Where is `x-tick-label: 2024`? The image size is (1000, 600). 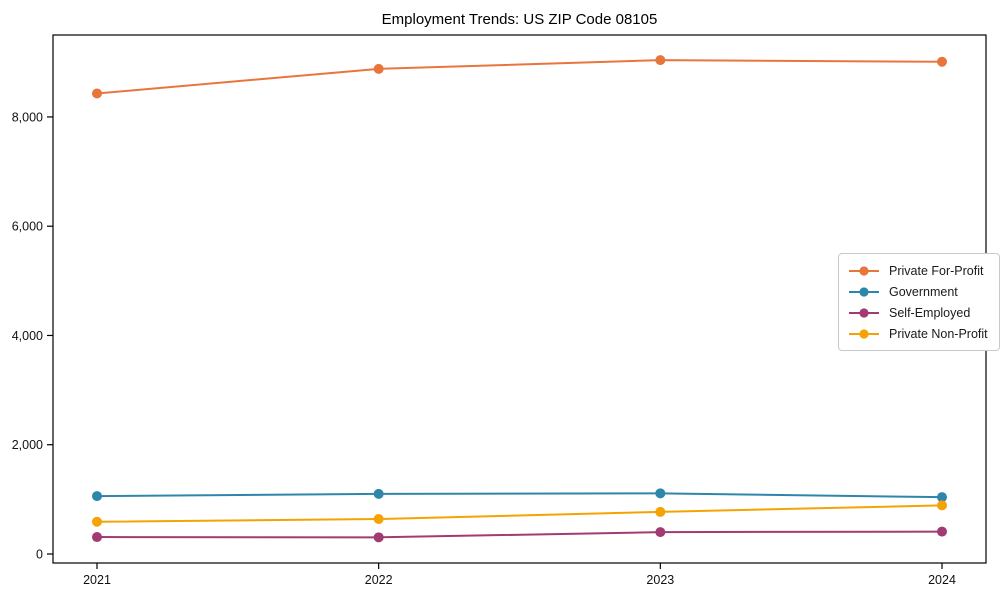
x-tick-label: 2024 is located at coordinates (942, 580).